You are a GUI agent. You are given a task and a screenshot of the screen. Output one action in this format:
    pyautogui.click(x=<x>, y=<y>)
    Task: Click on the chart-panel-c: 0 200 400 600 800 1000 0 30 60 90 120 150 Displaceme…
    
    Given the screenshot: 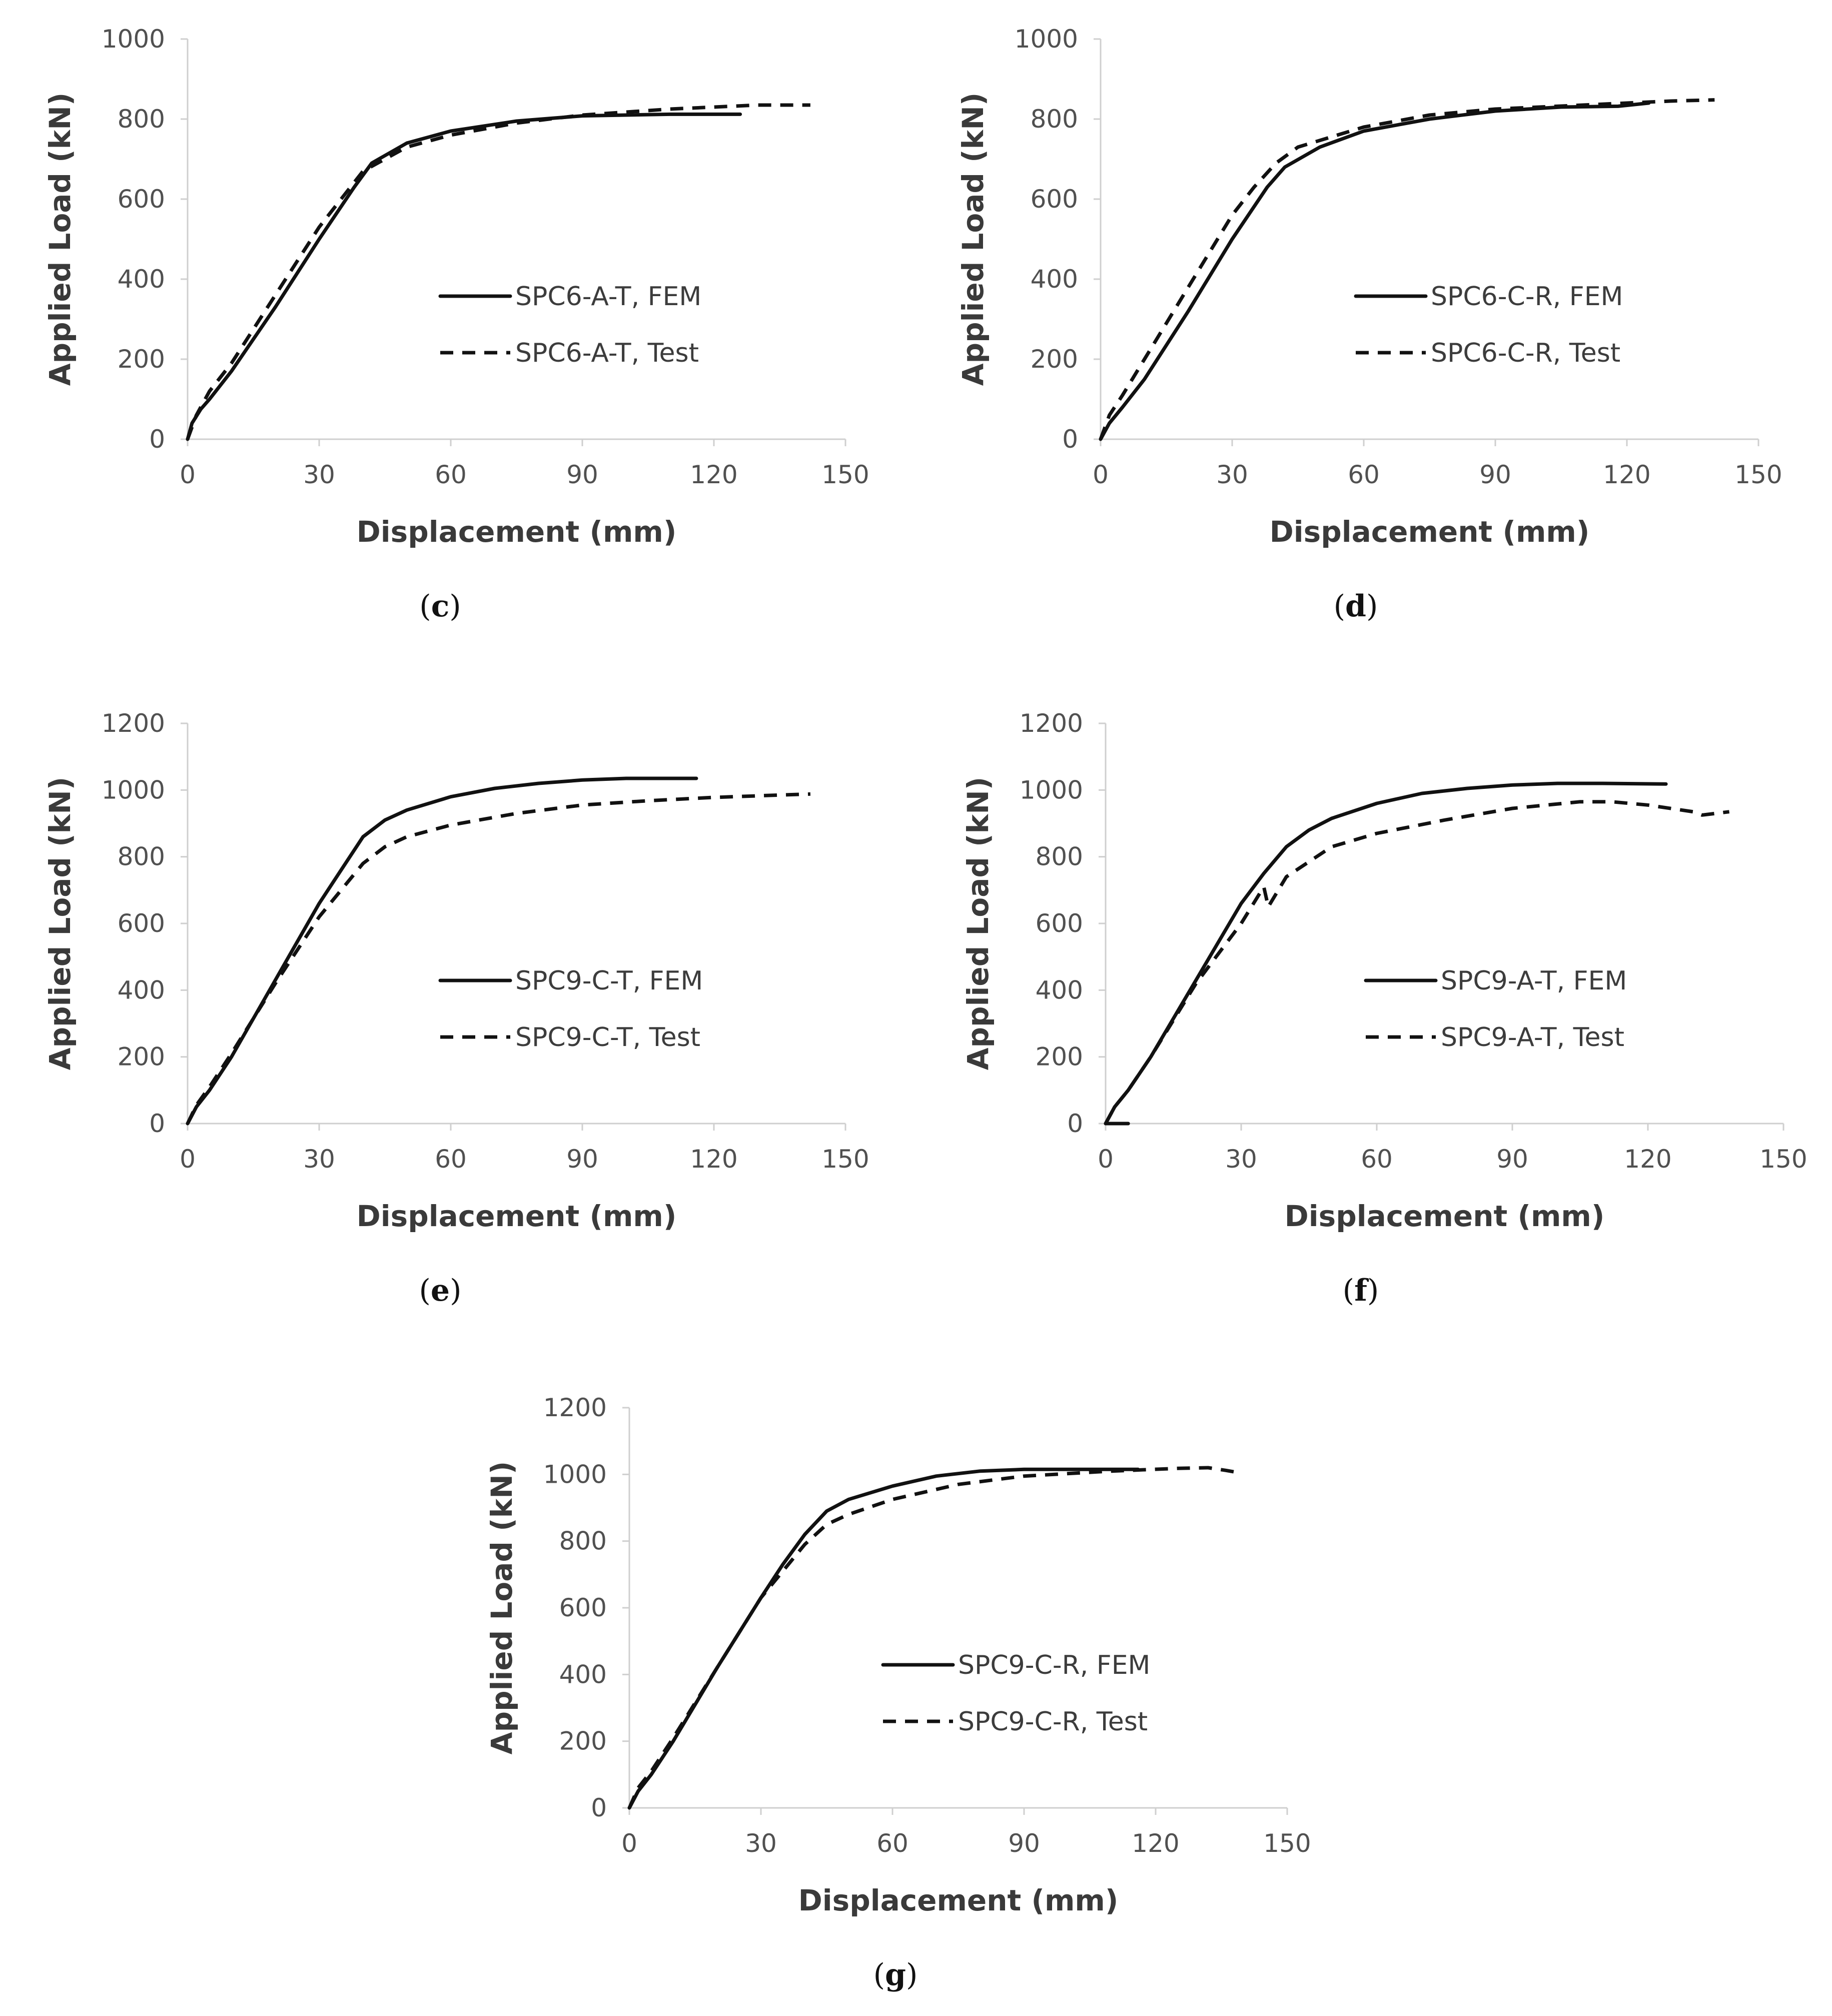 What is the action you would take?
    pyautogui.click(x=456, y=324)
    